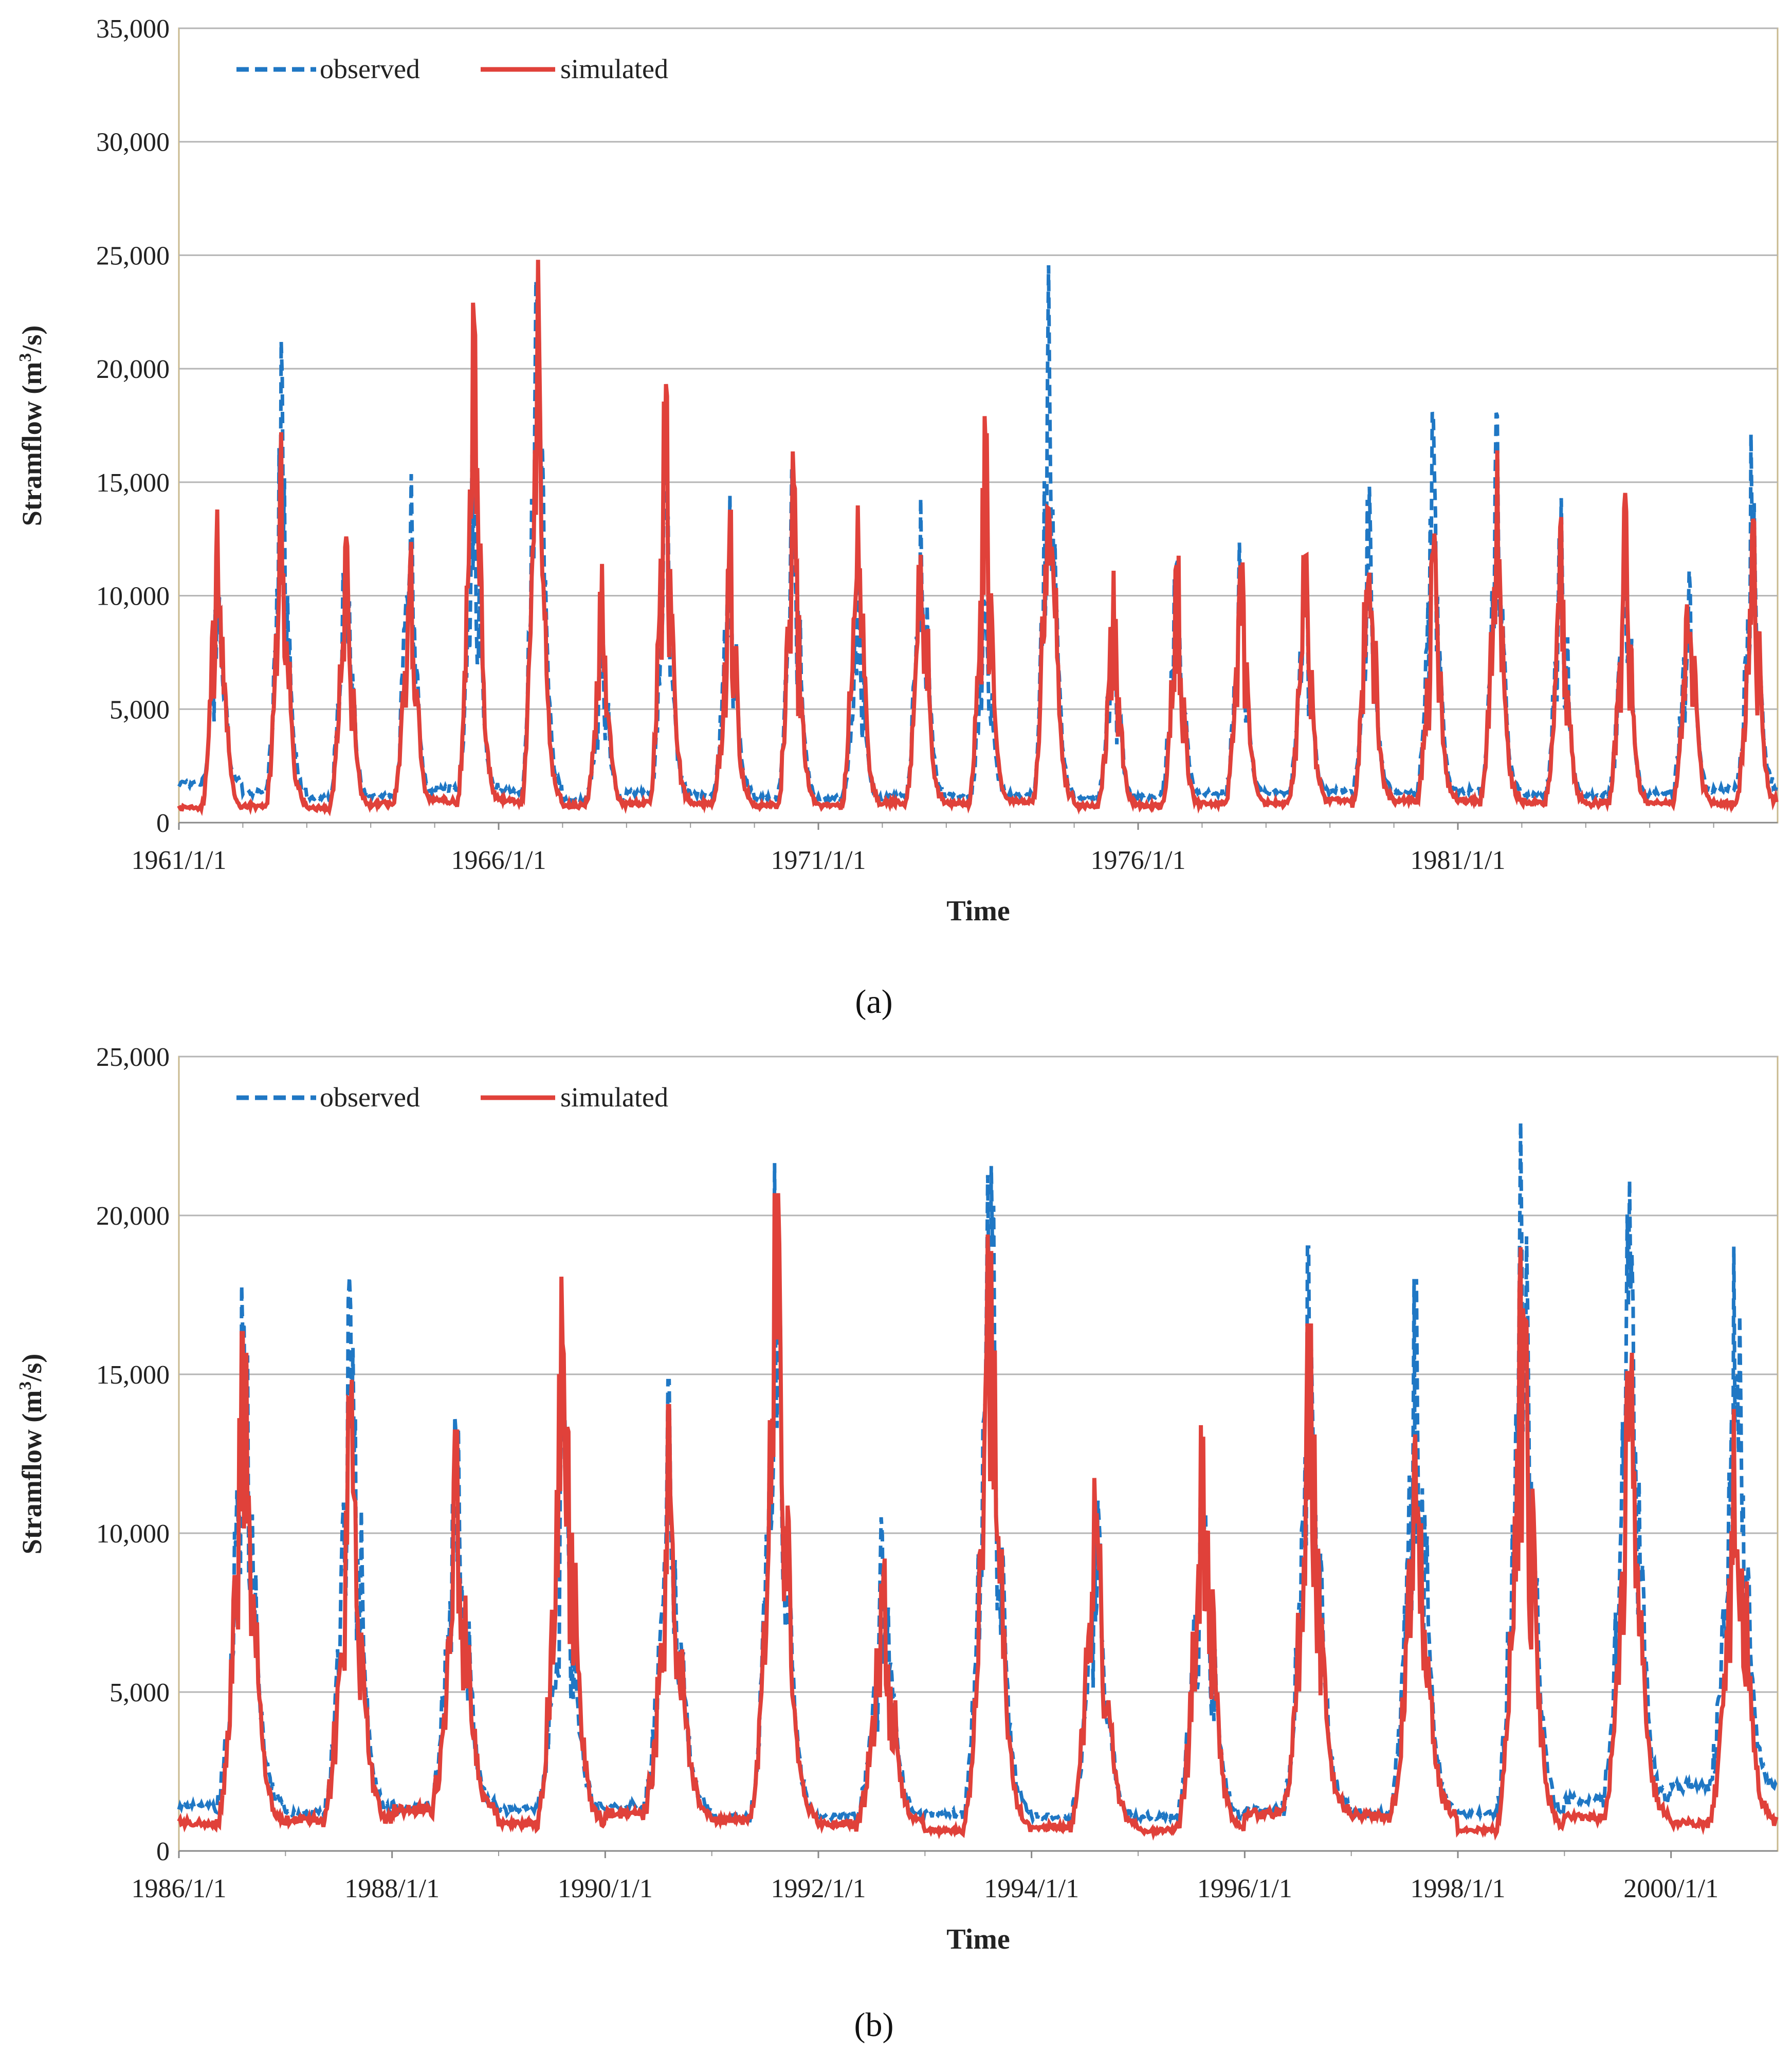 The height and width of the screenshot is (2053, 1792). I want to click on panel-a-x-tick-label: 1981/1/1, so click(1458, 860).